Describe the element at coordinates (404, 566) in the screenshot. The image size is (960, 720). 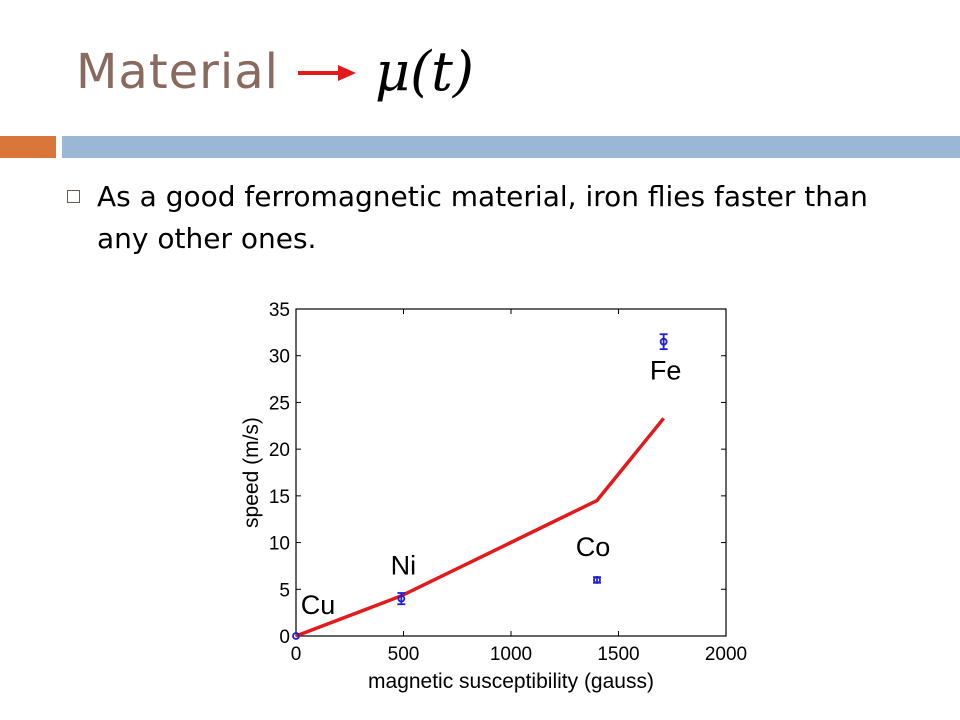
I see `point-label-ni: Ni` at that location.